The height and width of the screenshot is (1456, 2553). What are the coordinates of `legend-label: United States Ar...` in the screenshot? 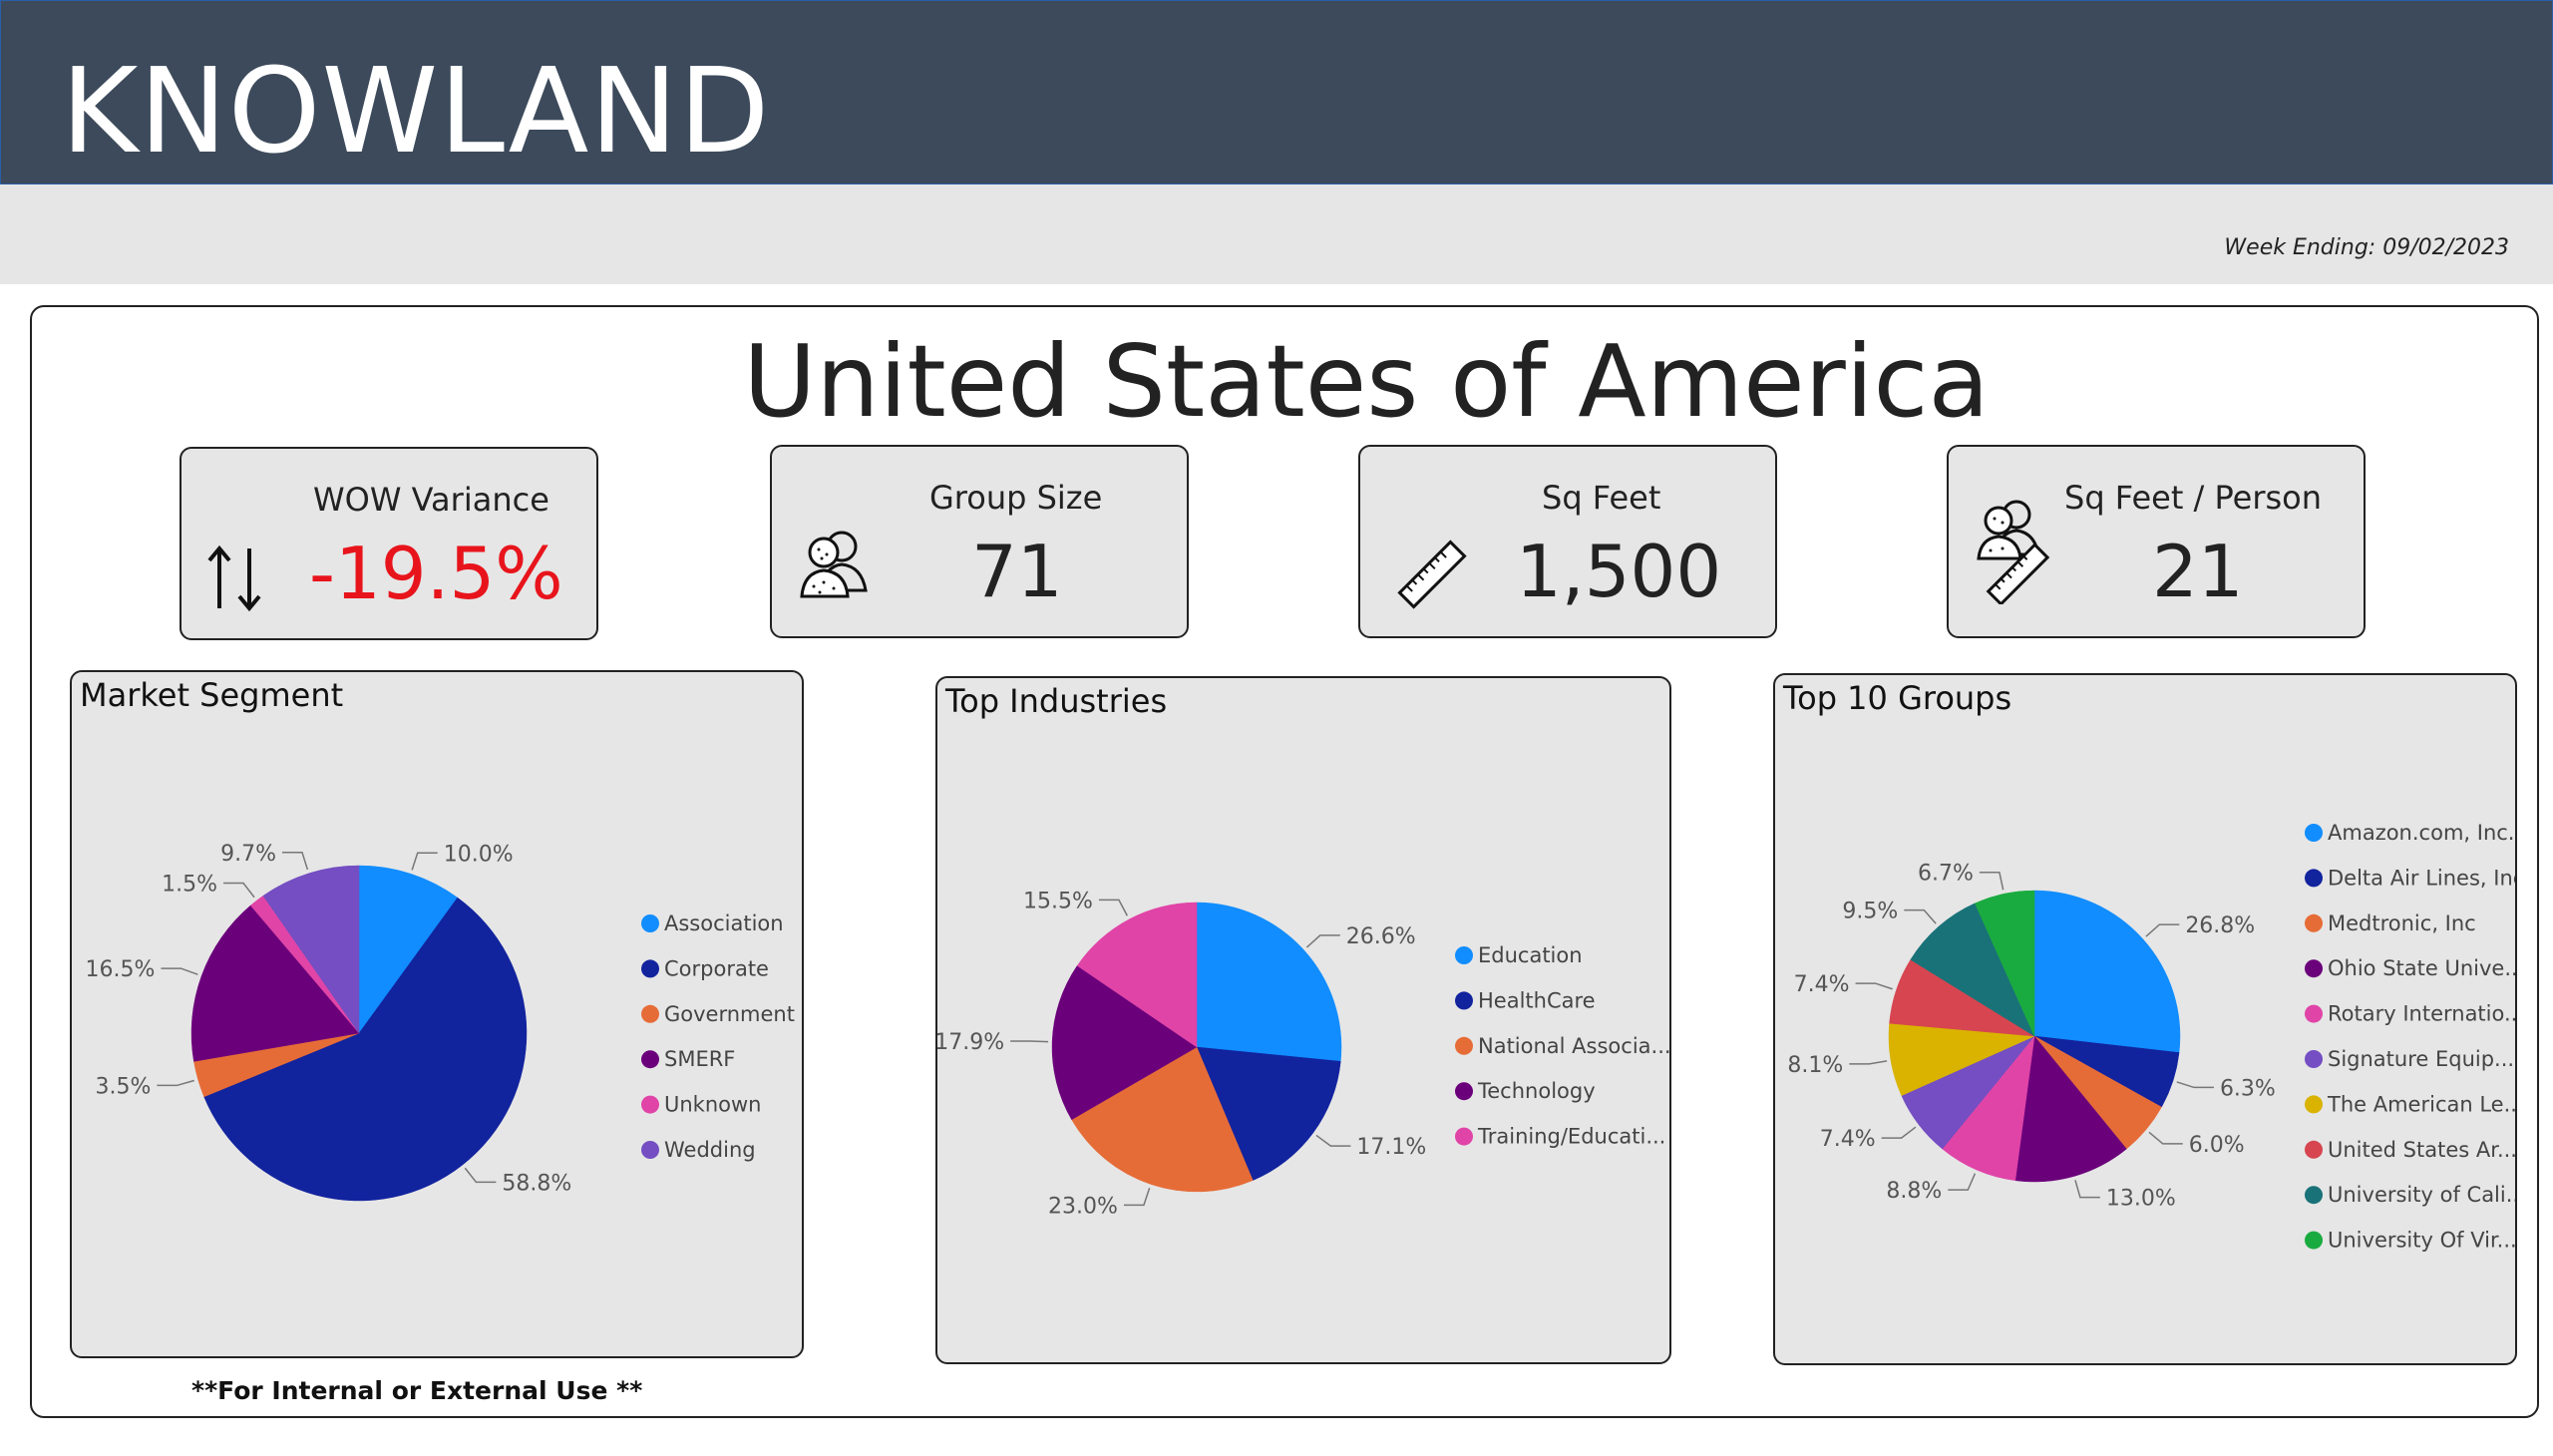 It's located at (2422, 1150).